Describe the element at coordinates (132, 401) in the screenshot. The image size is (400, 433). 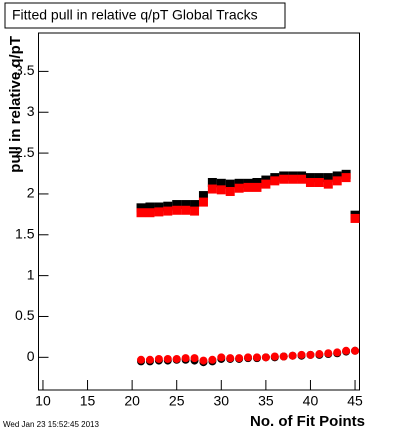
I see `x-tick-label: 20` at that location.